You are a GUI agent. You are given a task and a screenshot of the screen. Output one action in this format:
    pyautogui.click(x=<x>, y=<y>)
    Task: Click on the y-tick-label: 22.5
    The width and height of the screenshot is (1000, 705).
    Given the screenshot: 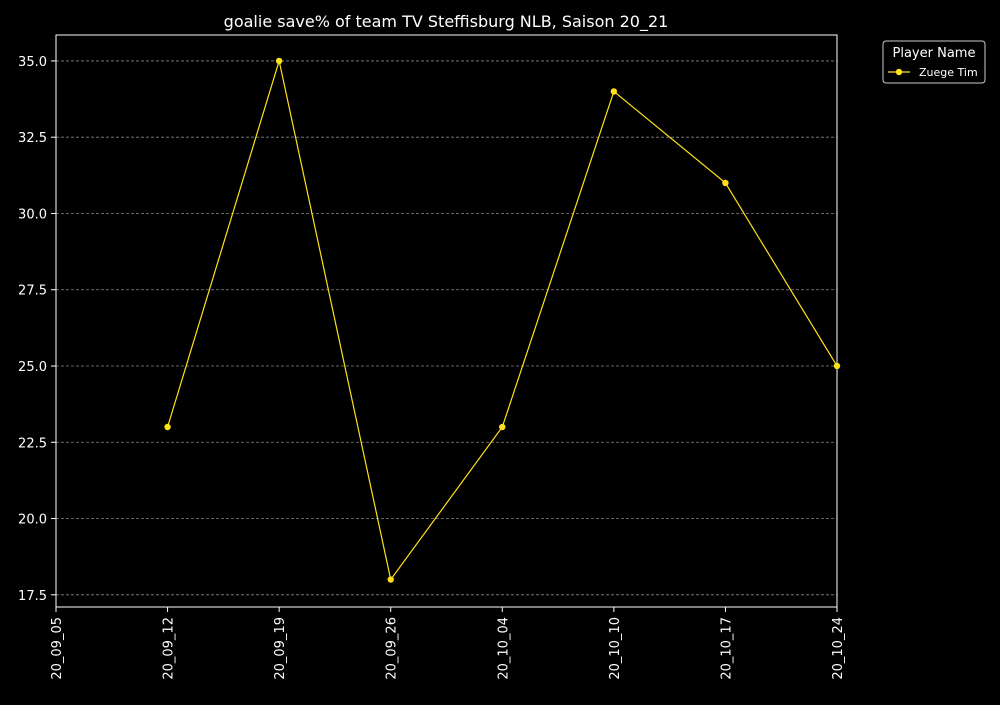 What is the action you would take?
    pyautogui.click(x=32, y=443)
    